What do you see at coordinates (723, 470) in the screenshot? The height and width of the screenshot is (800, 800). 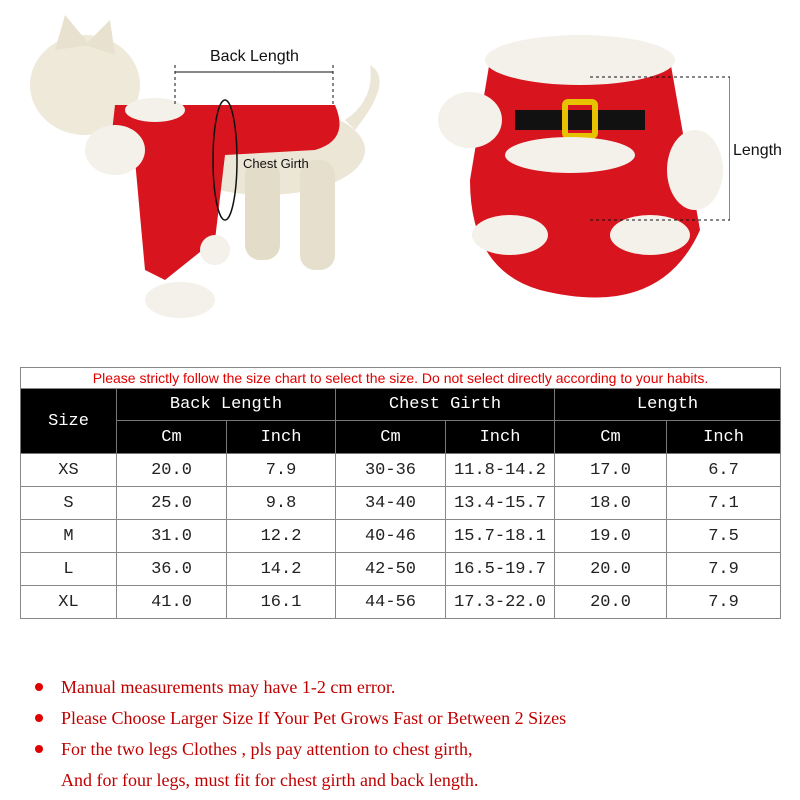 I see `value-cell: 6.7` at bounding box center [723, 470].